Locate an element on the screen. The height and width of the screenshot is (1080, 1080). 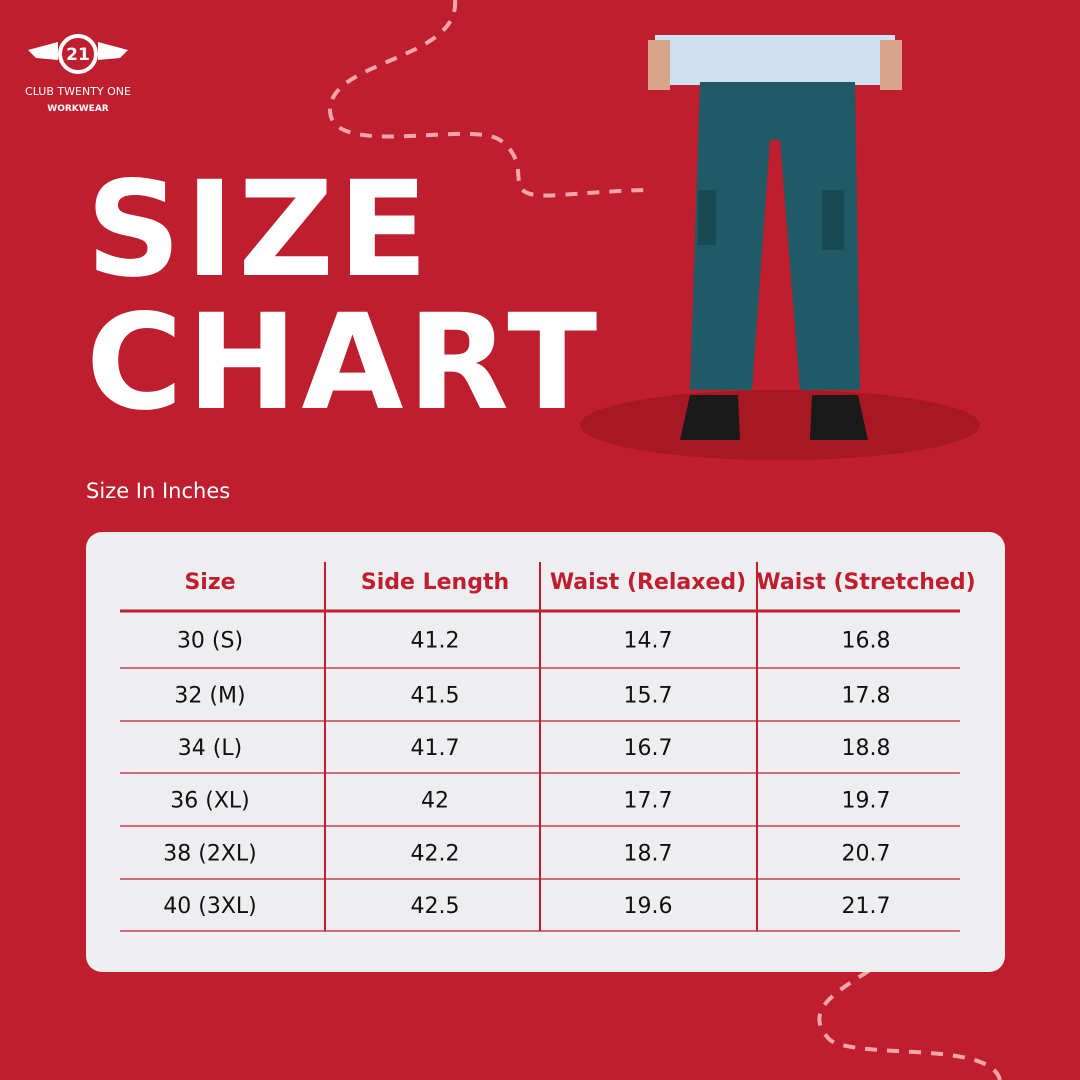
table-cell: 18.8 is located at coordinates (866, 748).